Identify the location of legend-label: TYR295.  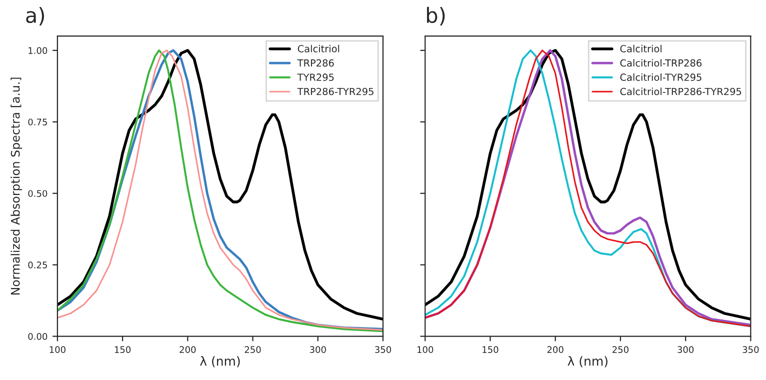
(315, 77).